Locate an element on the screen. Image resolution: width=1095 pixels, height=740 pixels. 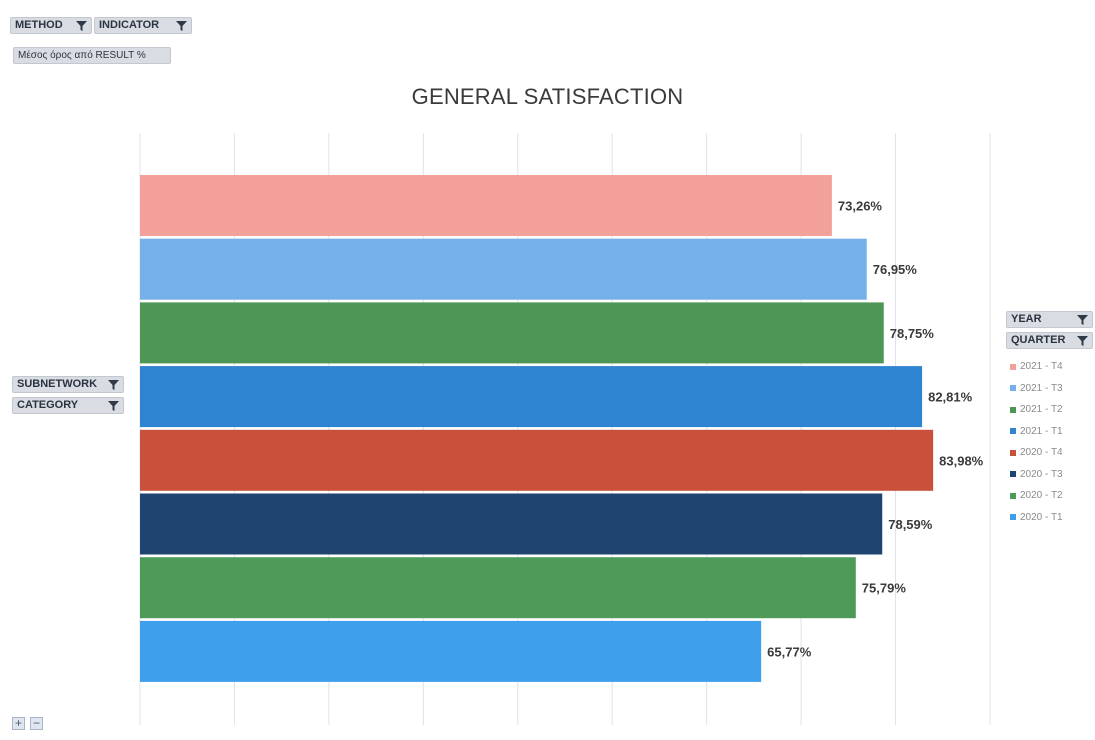
data-label: 75,79% is located at coordinates (884, 588).